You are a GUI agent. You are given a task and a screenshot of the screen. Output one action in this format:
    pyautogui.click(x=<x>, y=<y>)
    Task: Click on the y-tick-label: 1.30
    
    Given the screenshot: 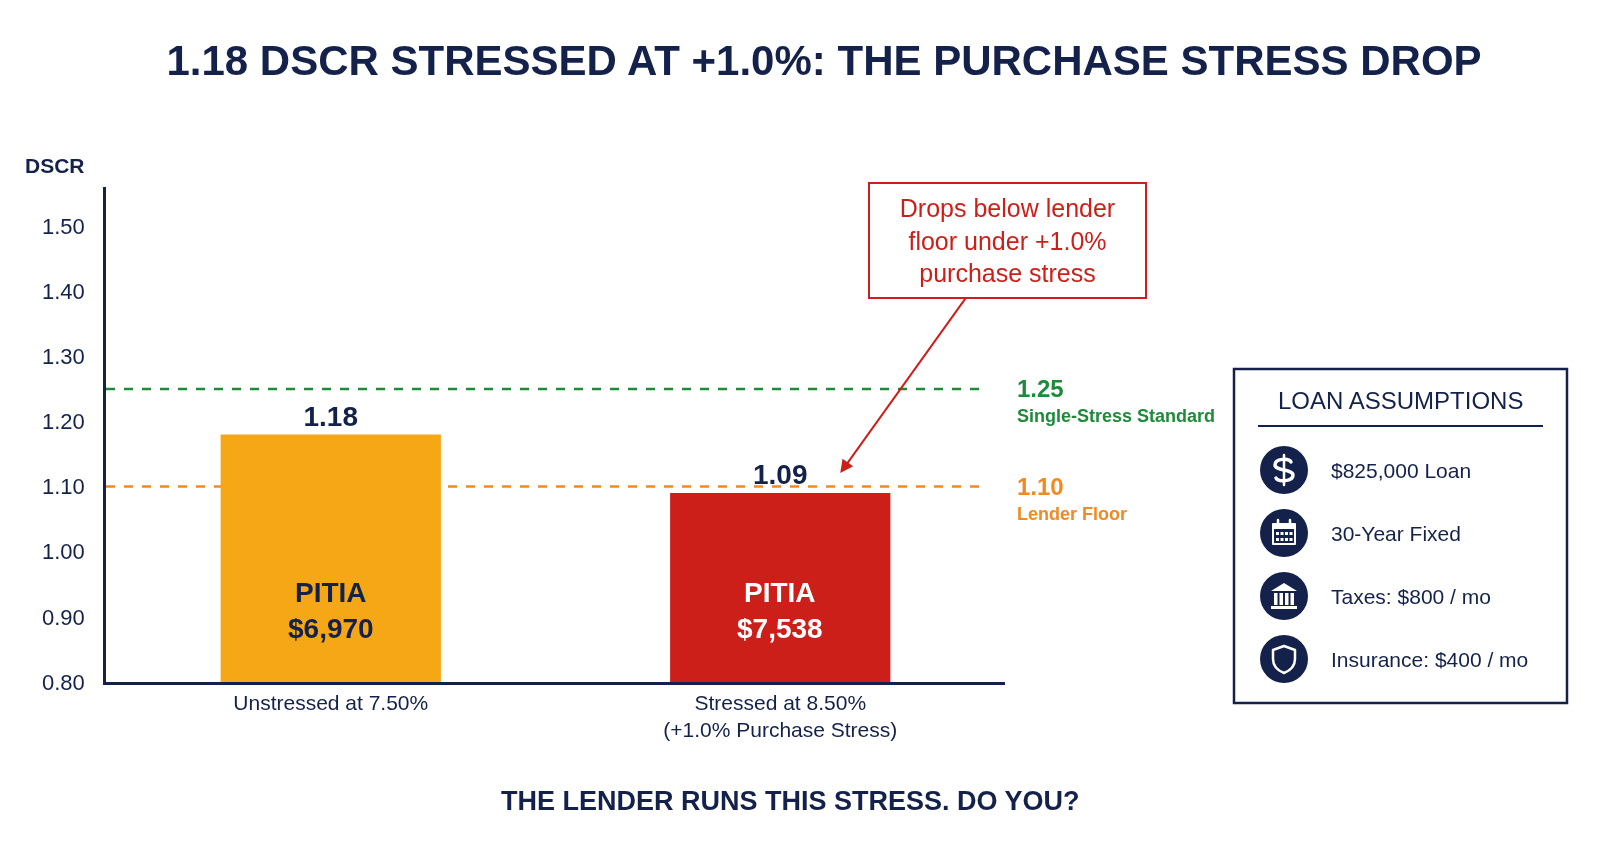 What is the action you would take?
    pyautogui.click(x=63, y=357)
    